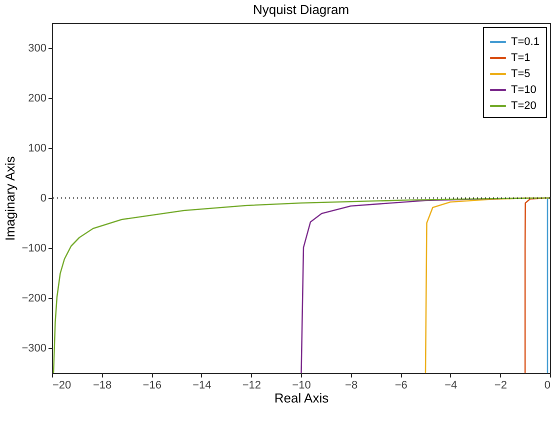  Describe the element at coordinates (547, 386) in the screenshot. I see `x-tick-label: 0` at that location.